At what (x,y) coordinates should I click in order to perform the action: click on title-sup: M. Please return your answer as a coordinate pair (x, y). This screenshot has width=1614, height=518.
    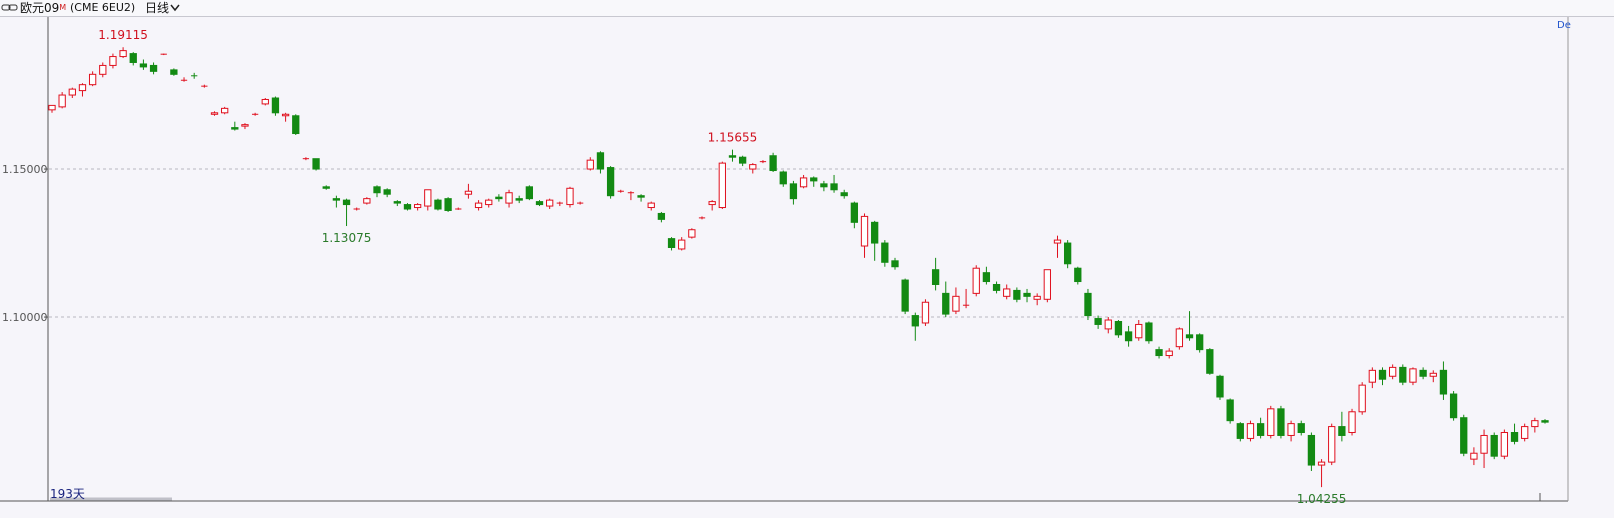
    Looking at the image, I should click on (63, 7).